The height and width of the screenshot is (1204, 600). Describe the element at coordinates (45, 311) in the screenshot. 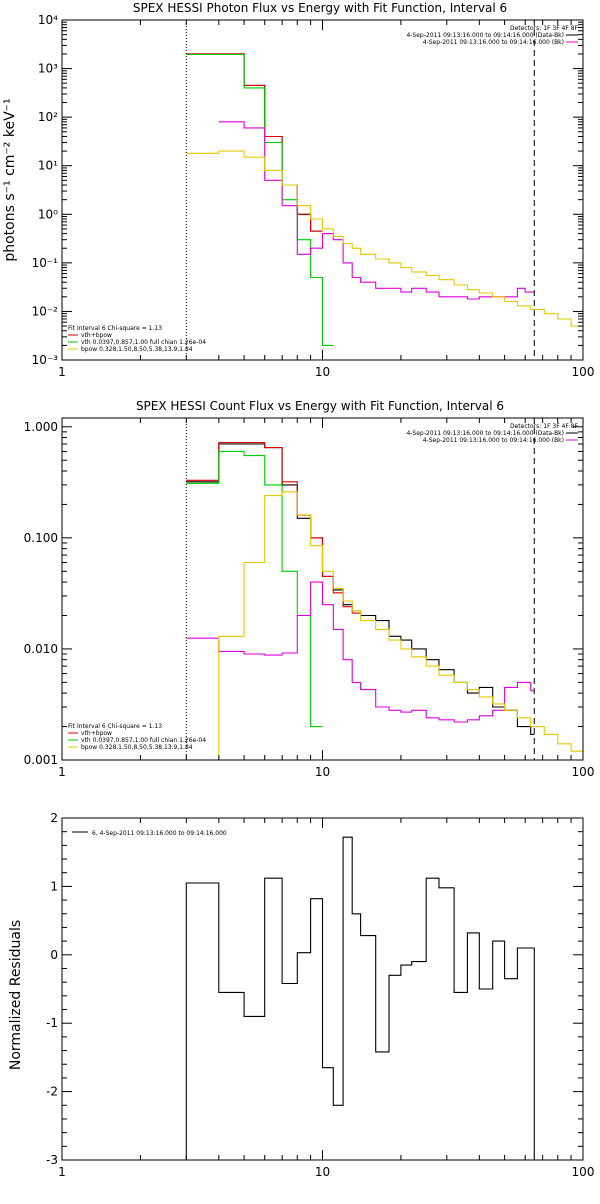

I see `y-tick-label: 10⁻²` at that location.